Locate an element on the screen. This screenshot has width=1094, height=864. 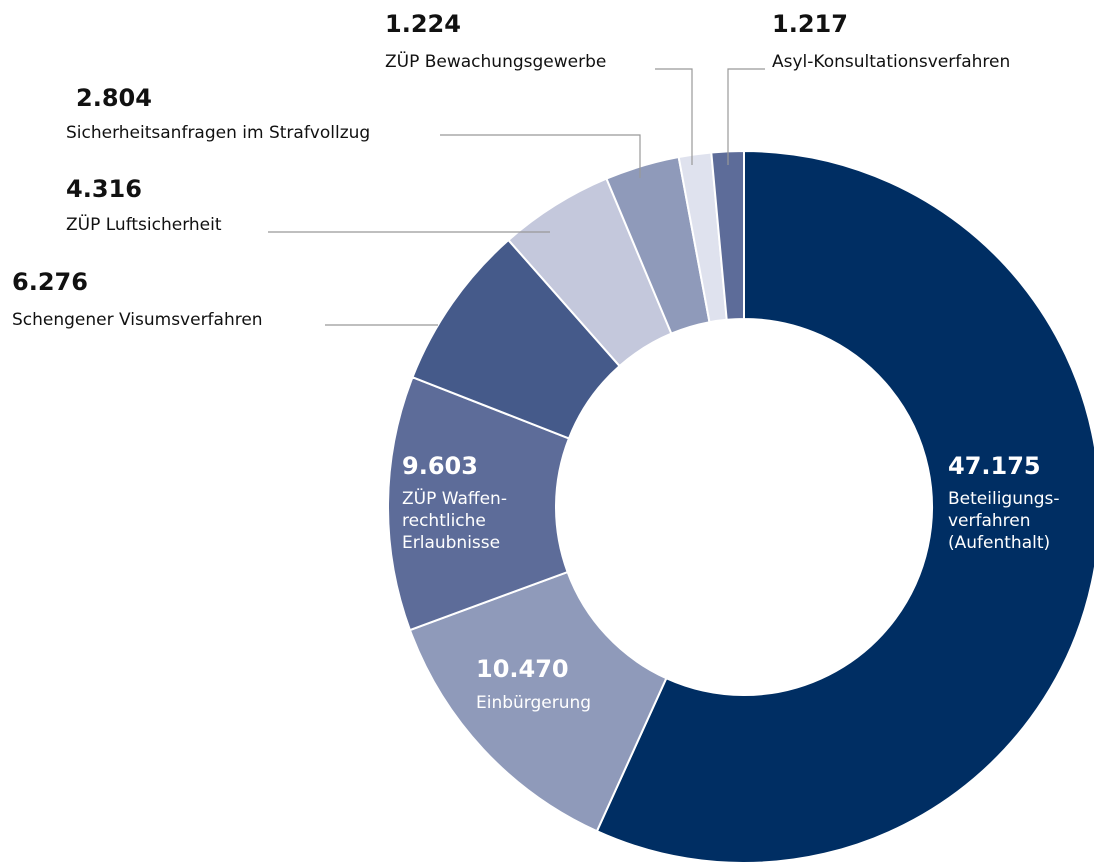
category-label: Einbürgerung is located at coordinates (534, 703).